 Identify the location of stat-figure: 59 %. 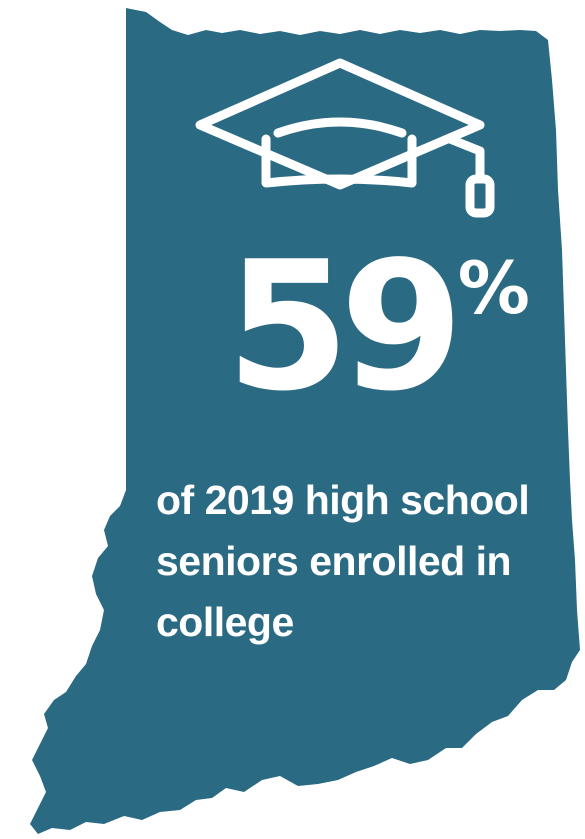
(378, 328).